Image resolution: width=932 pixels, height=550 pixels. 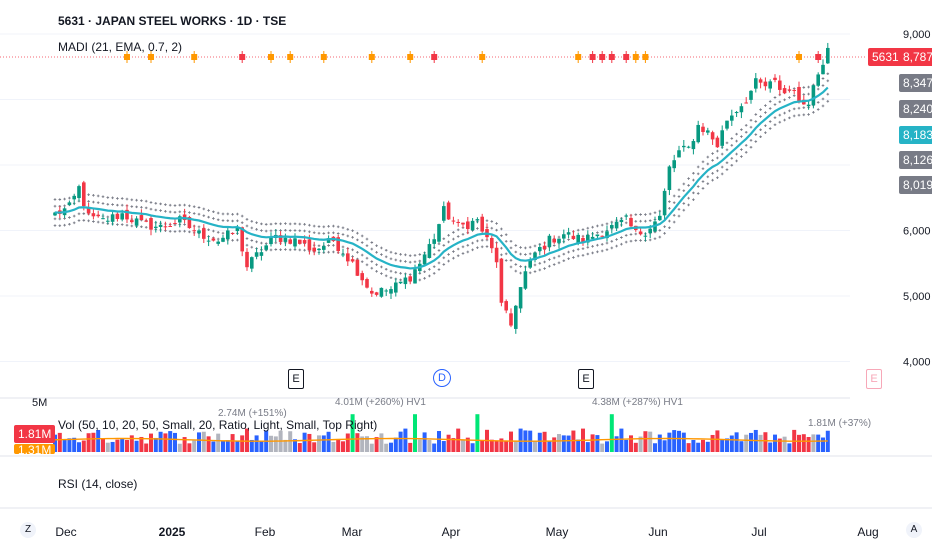 I want to click on zoom-button: Z, so click(x=28, y=530).